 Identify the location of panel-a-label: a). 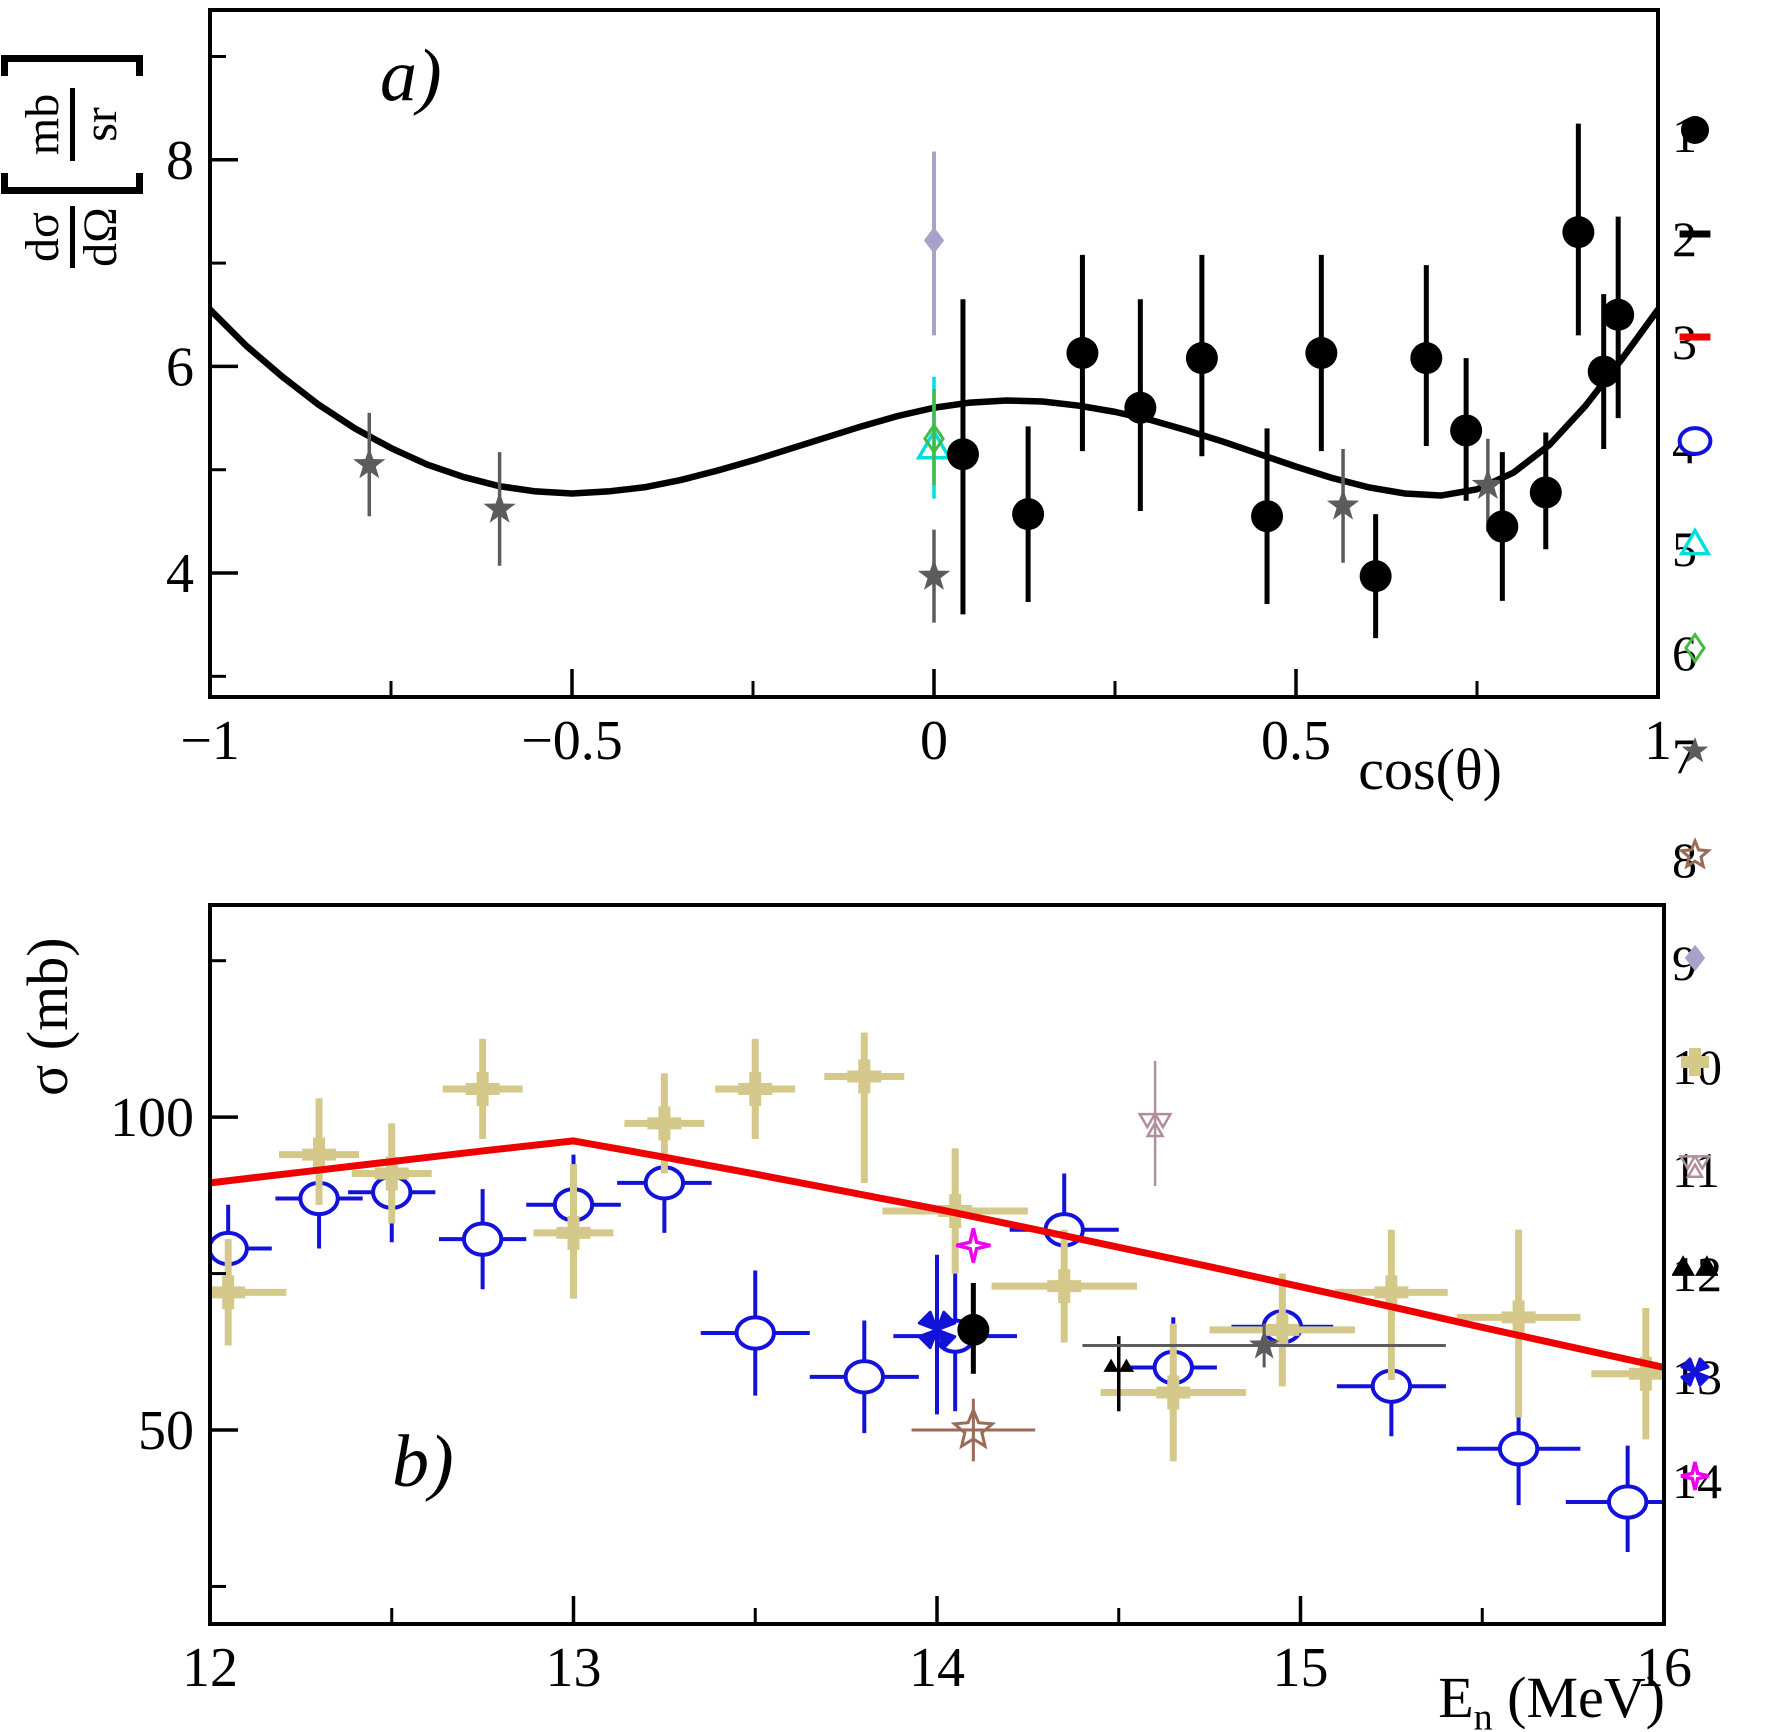
(411, 76).